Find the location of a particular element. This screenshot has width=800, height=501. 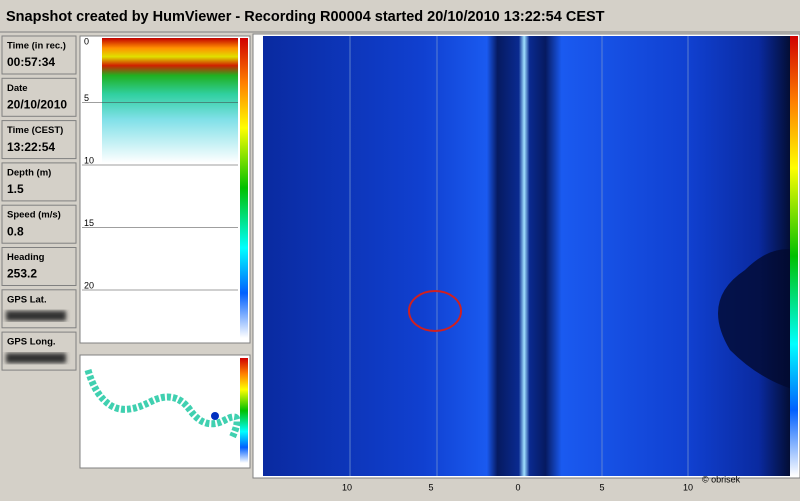

panel-label: GPS Long. is located at coordinates (31, 342).